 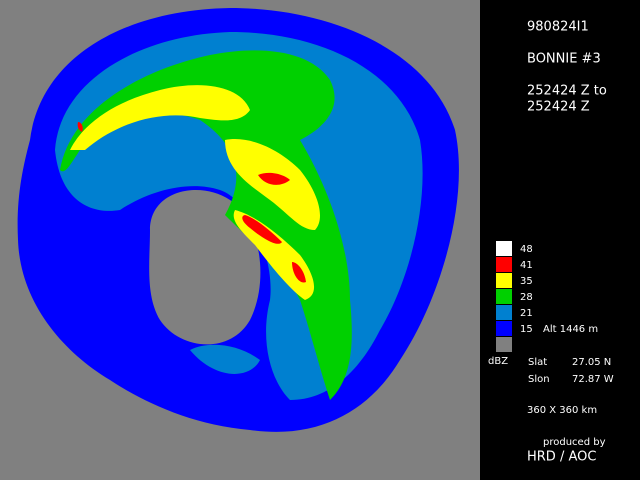 What do you see at coordinates (558, 27) in the screenshot?
I see `run-id: 980824I1` at bounding box center [558, 27].